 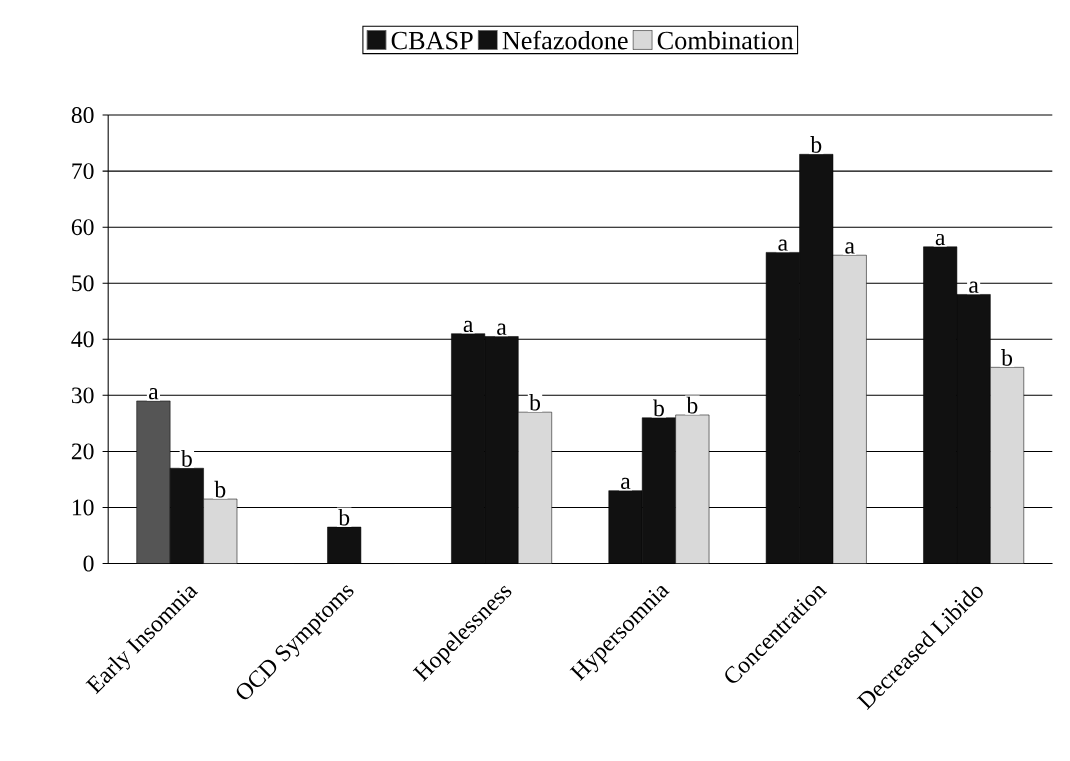 I want to click on y-tick-label: 50, so click(x=83, y=283).